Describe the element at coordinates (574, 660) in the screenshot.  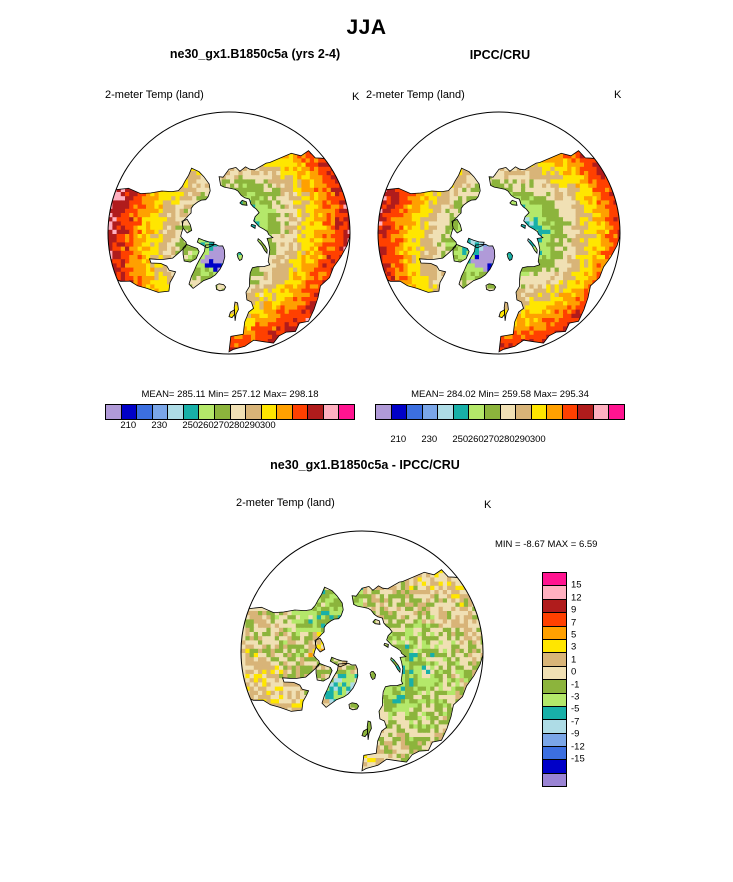
I see `diff-colorbar-tick-1: 1` at that location.